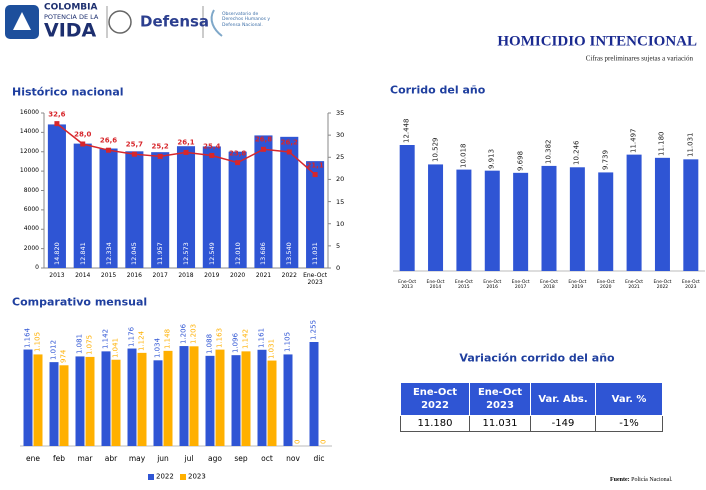  What do you see at coordinates (338, 267) in the screenshot?
I see `y2-tick-label: 0` at bounding box center [338, 267].